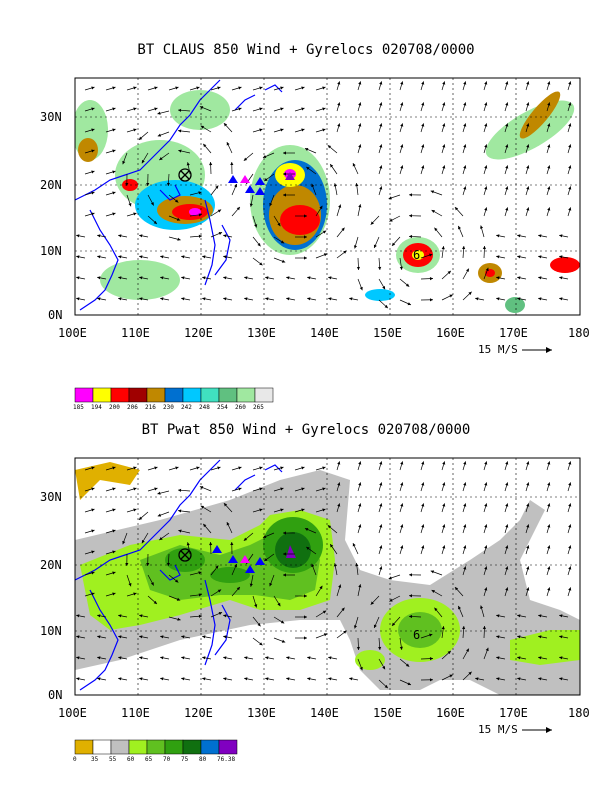 This screenshot has height=792, width=612. I want to click on lat-label-20n: 20N, so click(51, 185).